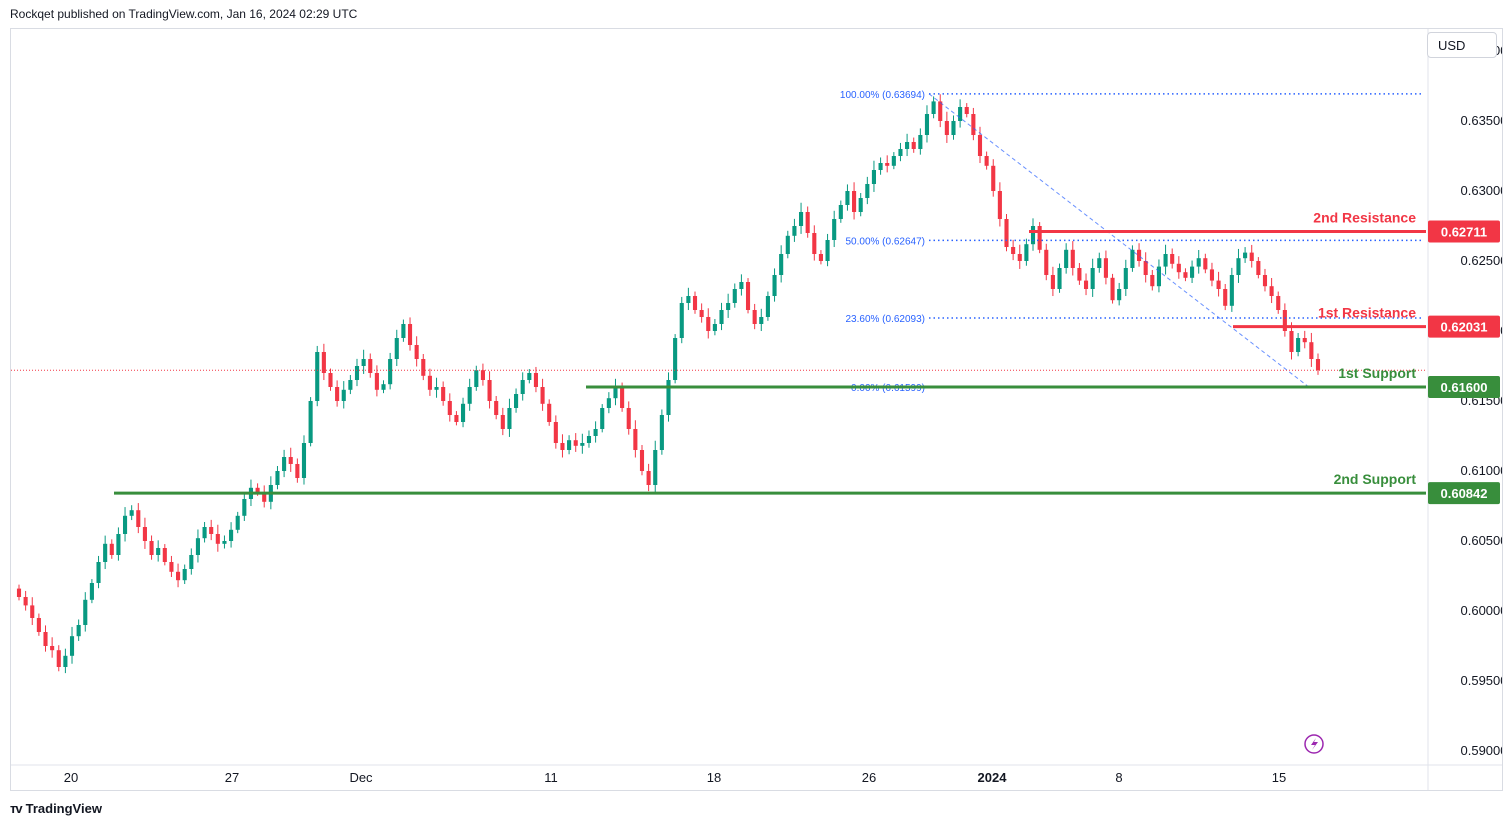  I want to click on price-badge-label: 0.61600, so click(1464, 387).